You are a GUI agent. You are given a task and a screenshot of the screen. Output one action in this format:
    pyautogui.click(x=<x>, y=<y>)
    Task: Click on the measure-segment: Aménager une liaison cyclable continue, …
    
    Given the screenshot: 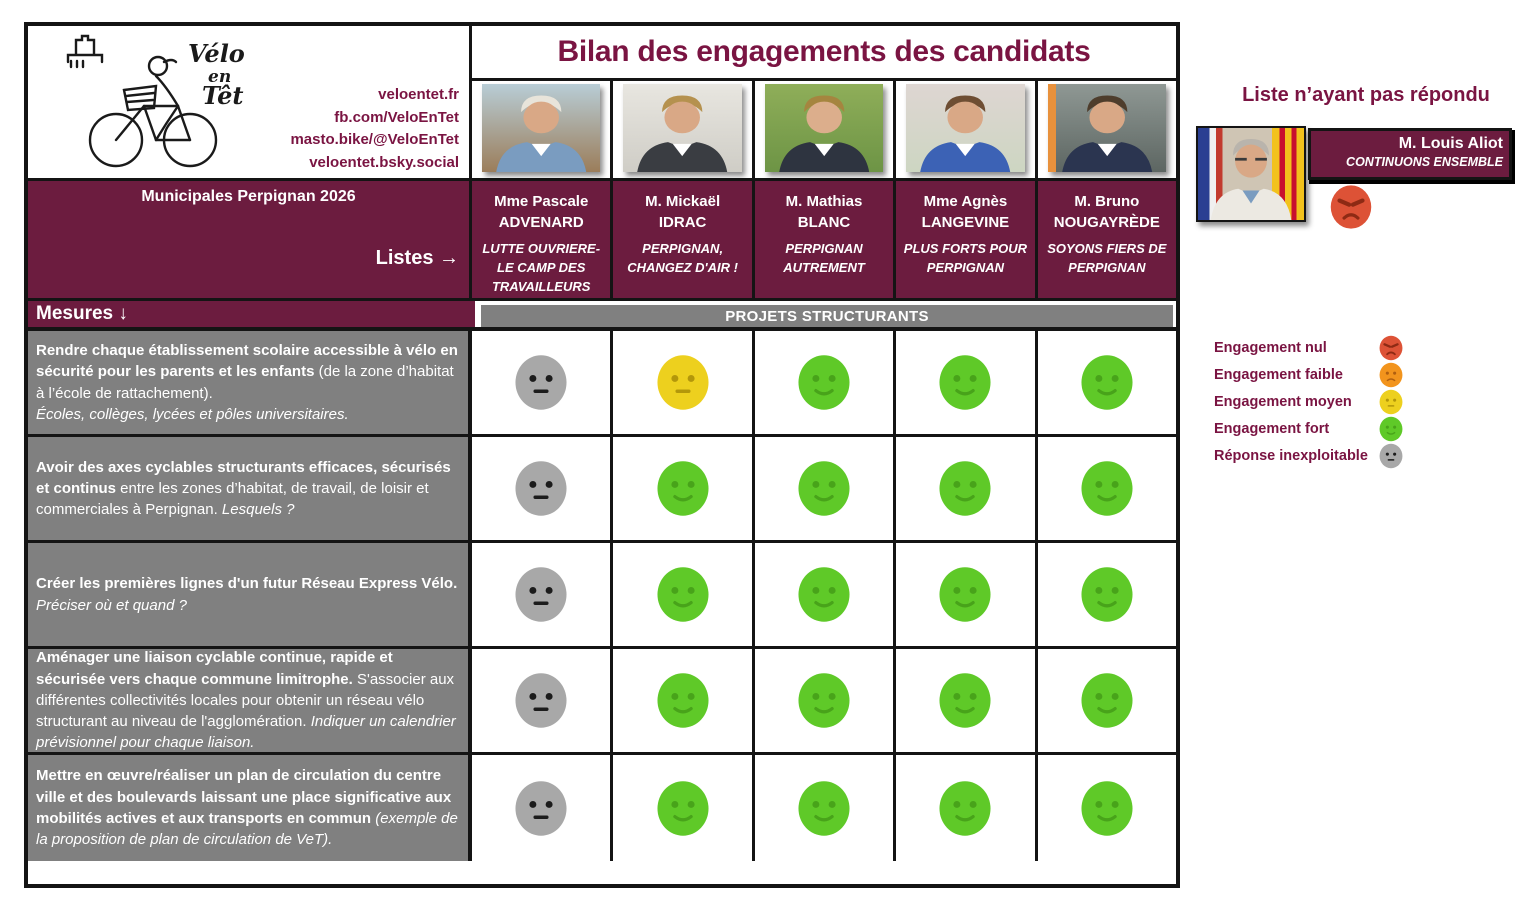 What is the action you would take?
    pyautogui.click(x=214, y=668)
    